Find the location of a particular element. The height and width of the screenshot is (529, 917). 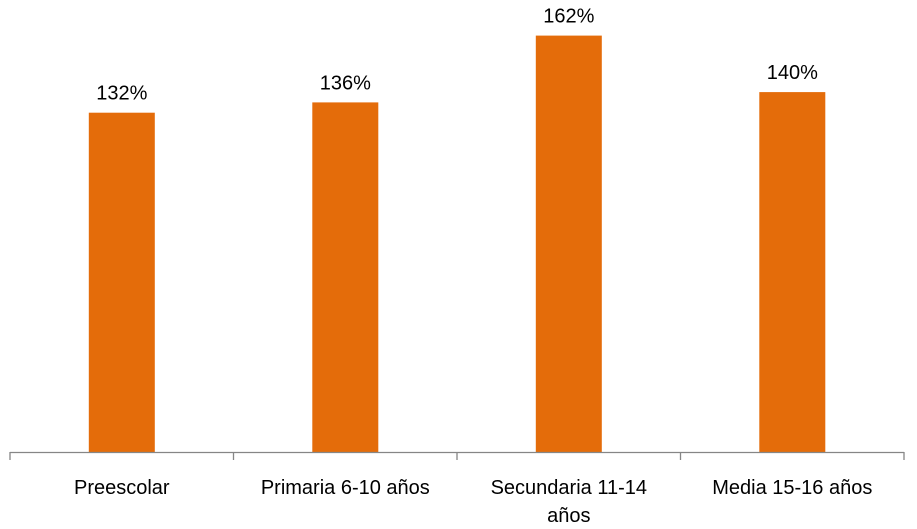

x-tick-label-0: Preescolar is located at coordinates (122, 488).